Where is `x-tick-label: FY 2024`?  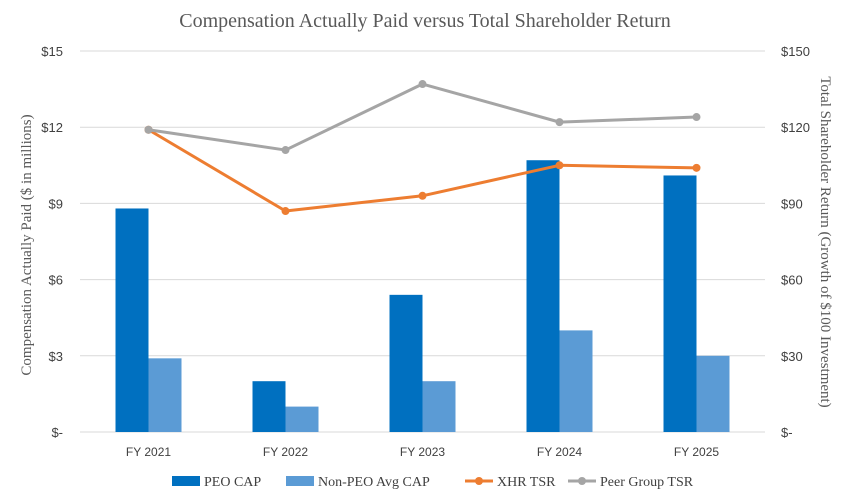
x-tick-label: FY 2024 is located at coordinates (559, 452).